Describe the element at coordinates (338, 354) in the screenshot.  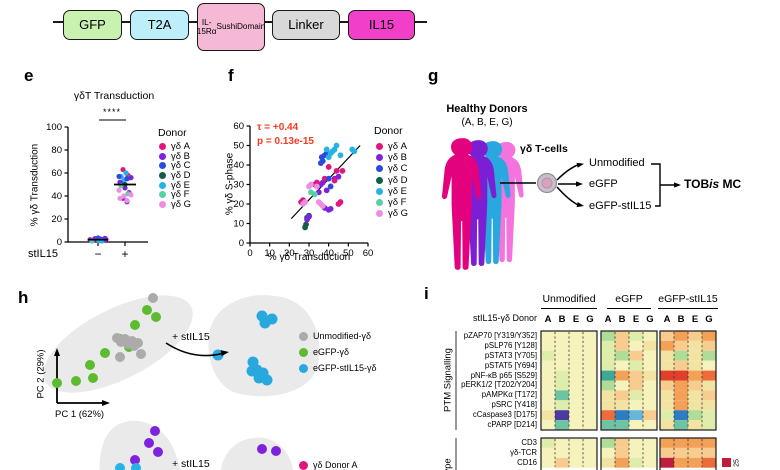
I see `legend-pca-conditions: Unmodified-γδ eGFP-γδ eGFP-stIL15-γδ` at that location.